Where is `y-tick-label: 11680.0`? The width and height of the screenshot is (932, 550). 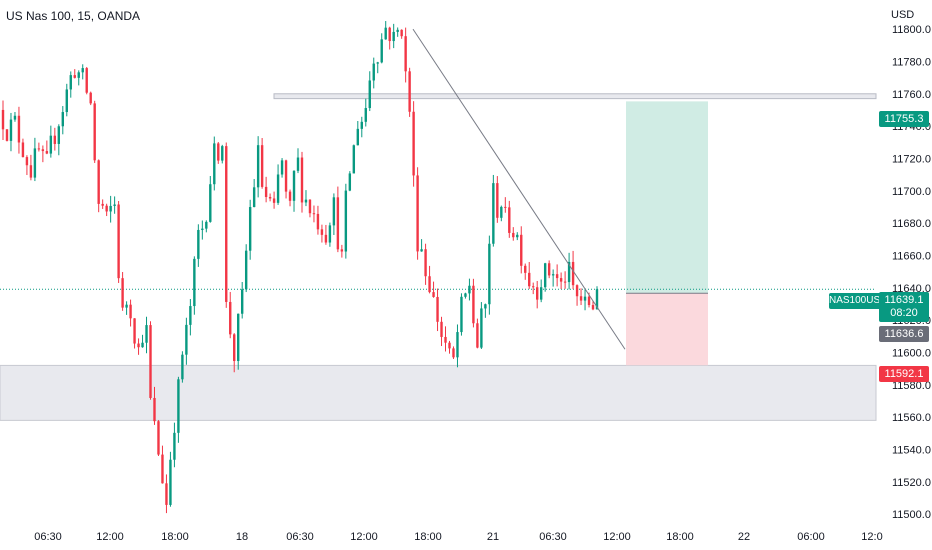
y-tick-label: 11680.0 is located at coordinates (911, 224).